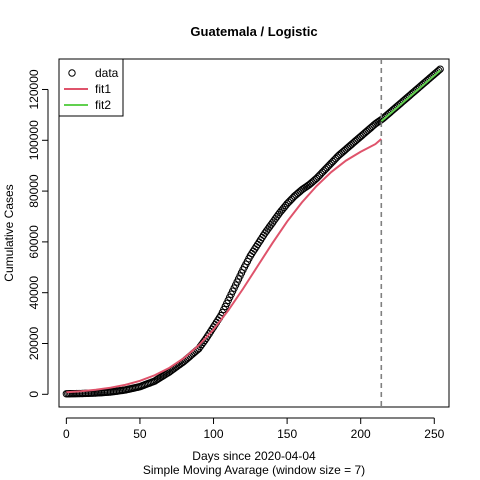 The width and height of the screenshot is (480, 480). I want to click on series-fit2-line, so click(410, 95).